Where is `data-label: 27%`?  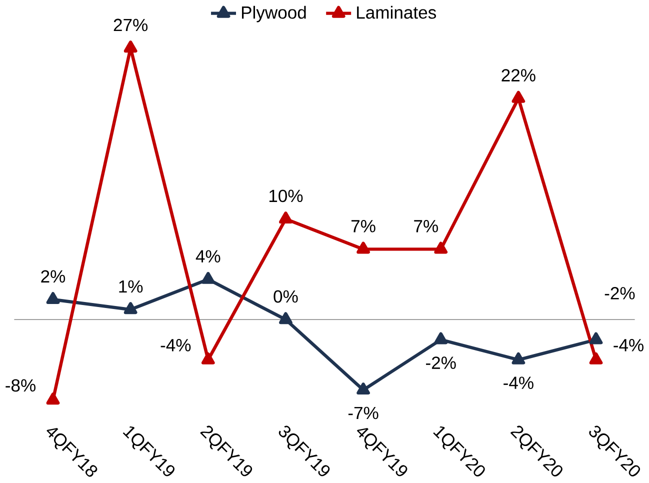 data-label: 27% is located at coordinates (131, 25).